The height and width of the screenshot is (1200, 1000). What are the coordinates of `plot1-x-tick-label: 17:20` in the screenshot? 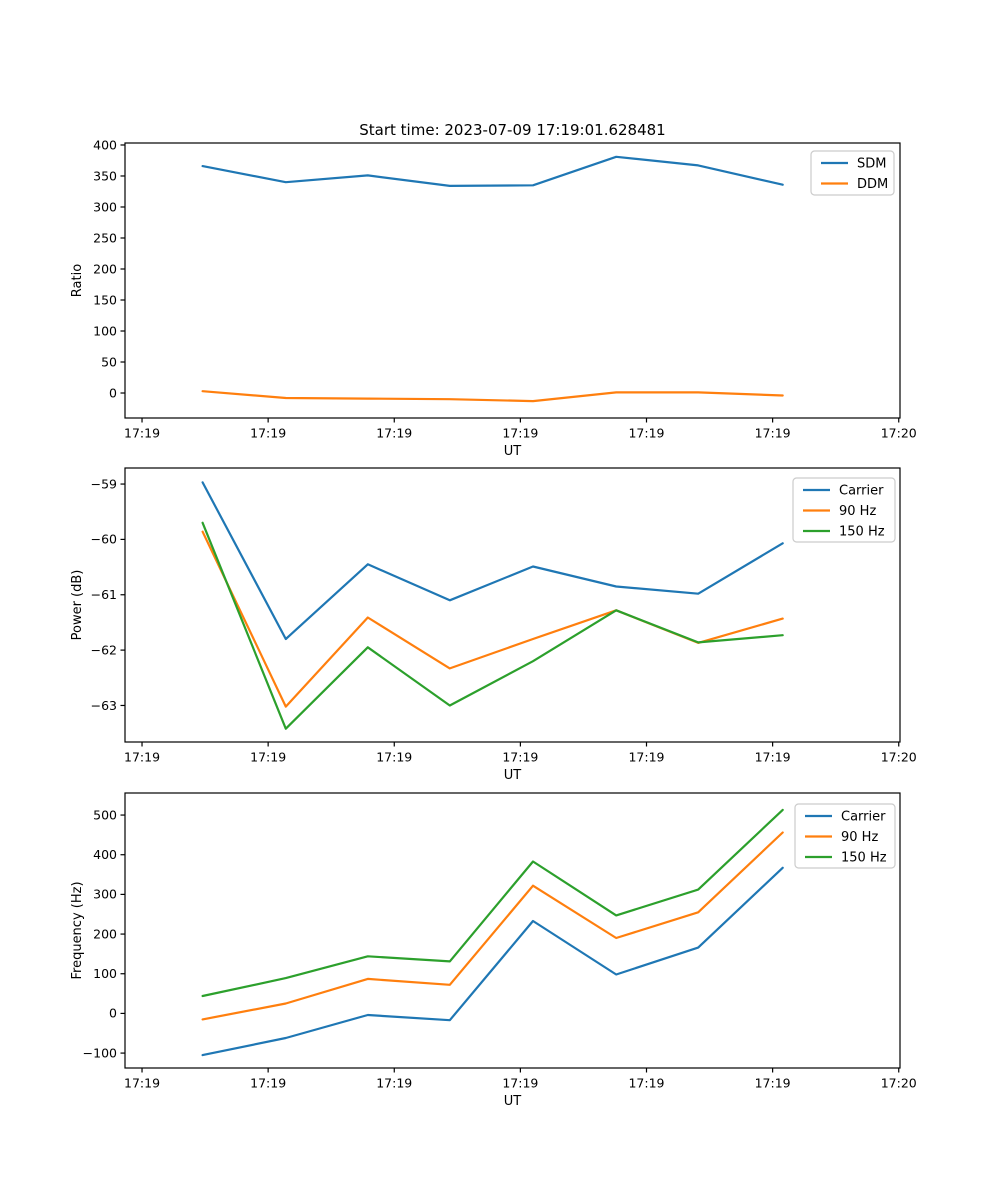 It's located at (899, 433).